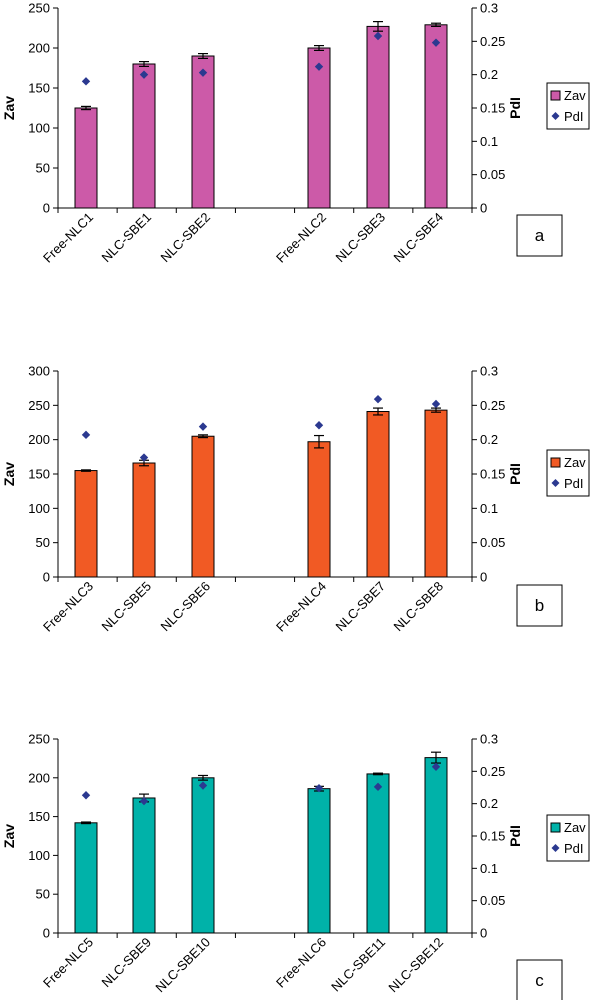 The height and width of the screenshot is (1000, 591). I want to click on category-label: Free-NLC5, so click(68, 963).